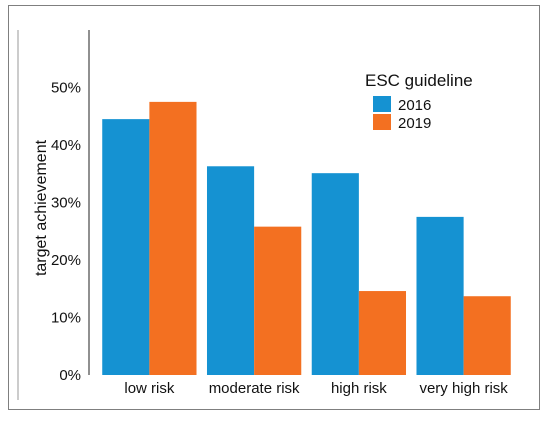  Describe the element at coordinates (254, 388) in the screenshot. I see `x-tick-label: moderate risk` at that location.